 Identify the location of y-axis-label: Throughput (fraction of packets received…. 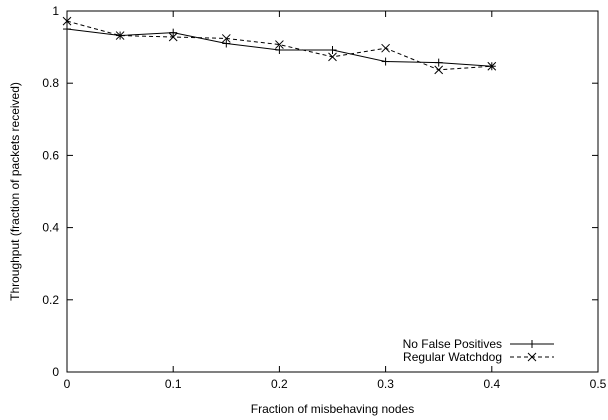
(15, 191).